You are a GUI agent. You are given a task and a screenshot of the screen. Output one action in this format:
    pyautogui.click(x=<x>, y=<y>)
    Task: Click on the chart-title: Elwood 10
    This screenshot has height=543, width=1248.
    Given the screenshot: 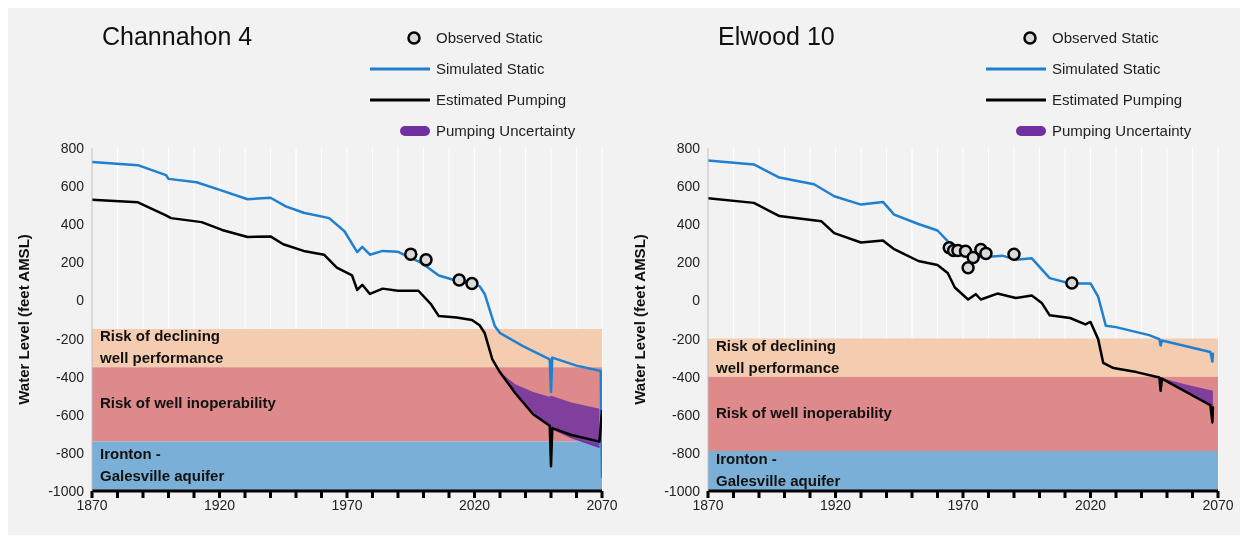 What is the action you would take?
    pyautogui.click(x=776, y=36)
    